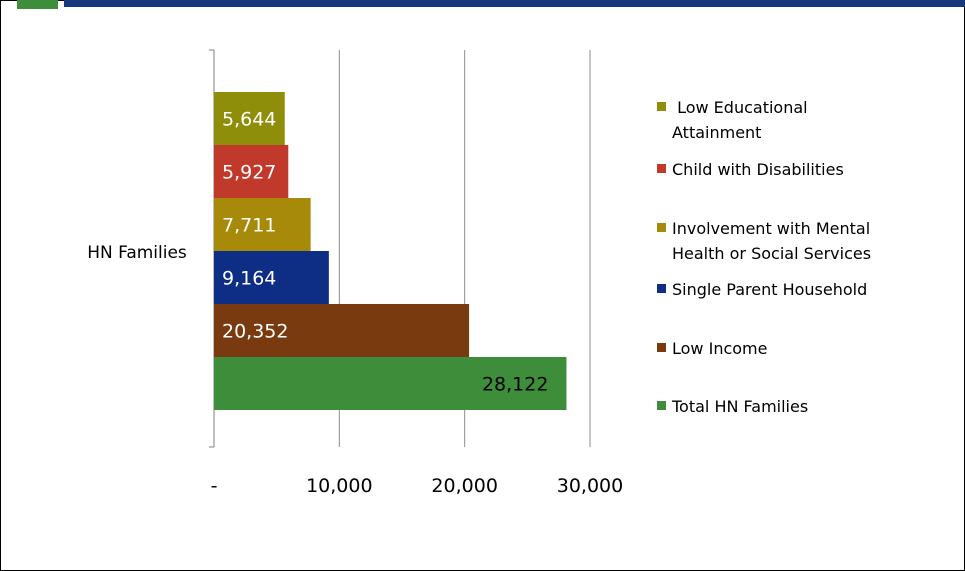  What do you see at coordinates (249, 226) in the screenshot?
I see `data-label: 7,711` at bounding box center [249, 226].